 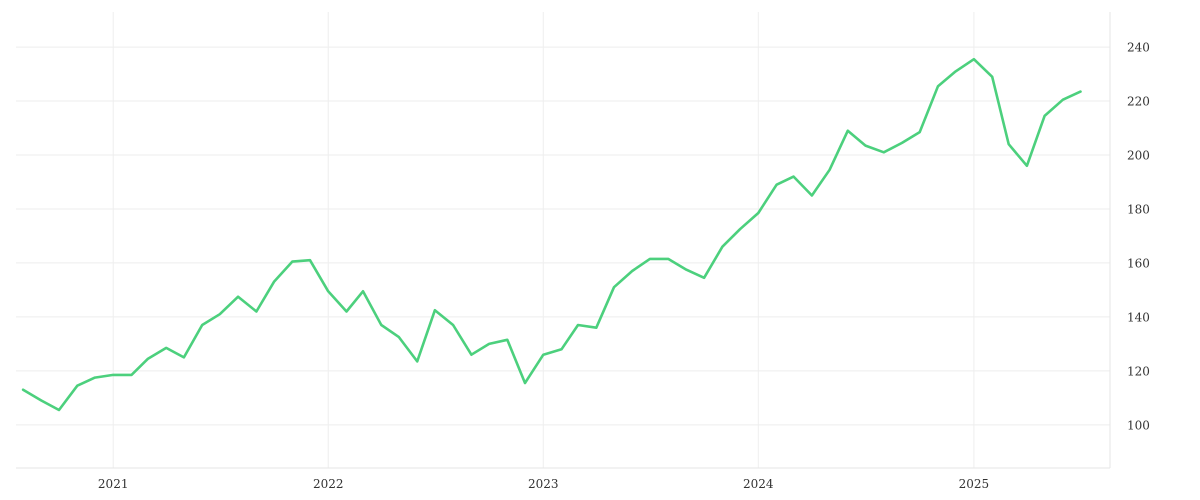 What do you see at coordinates (1138, 371) in the screenshot?
I see `y-tick-label-120: 120` at bounding box center [1138, 371].